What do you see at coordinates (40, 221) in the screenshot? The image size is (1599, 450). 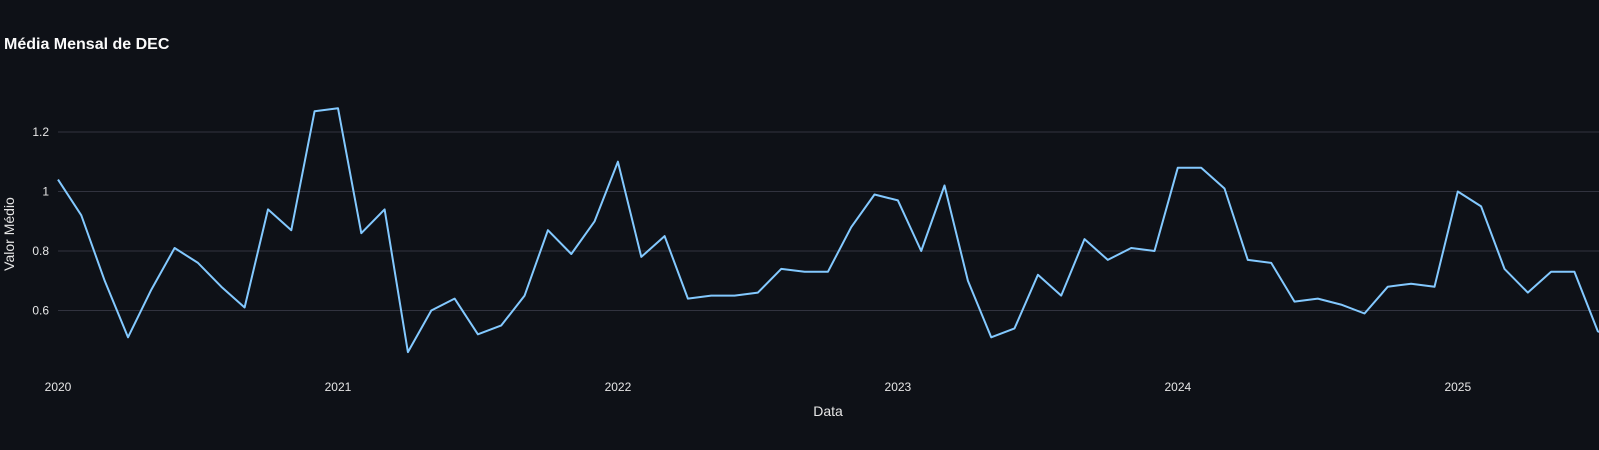 I see `y-axis-ticks: 0.6 0.8 1 1.2` at bounding box center [40, 221].